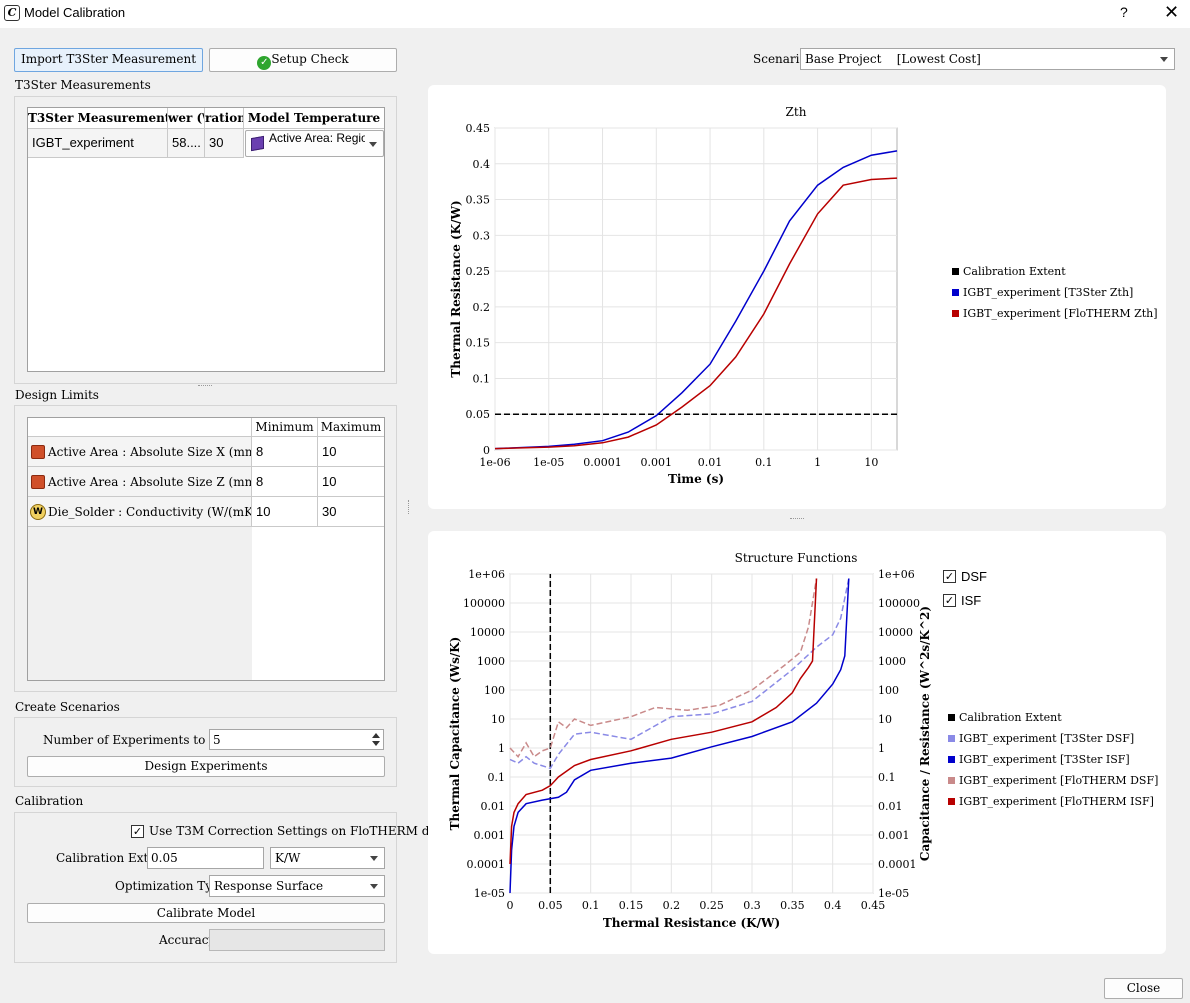 The height and width of the screenshot is (1003, 1190). I want to click on t3m-correction-checkbox: ✓, so click(137, 831).